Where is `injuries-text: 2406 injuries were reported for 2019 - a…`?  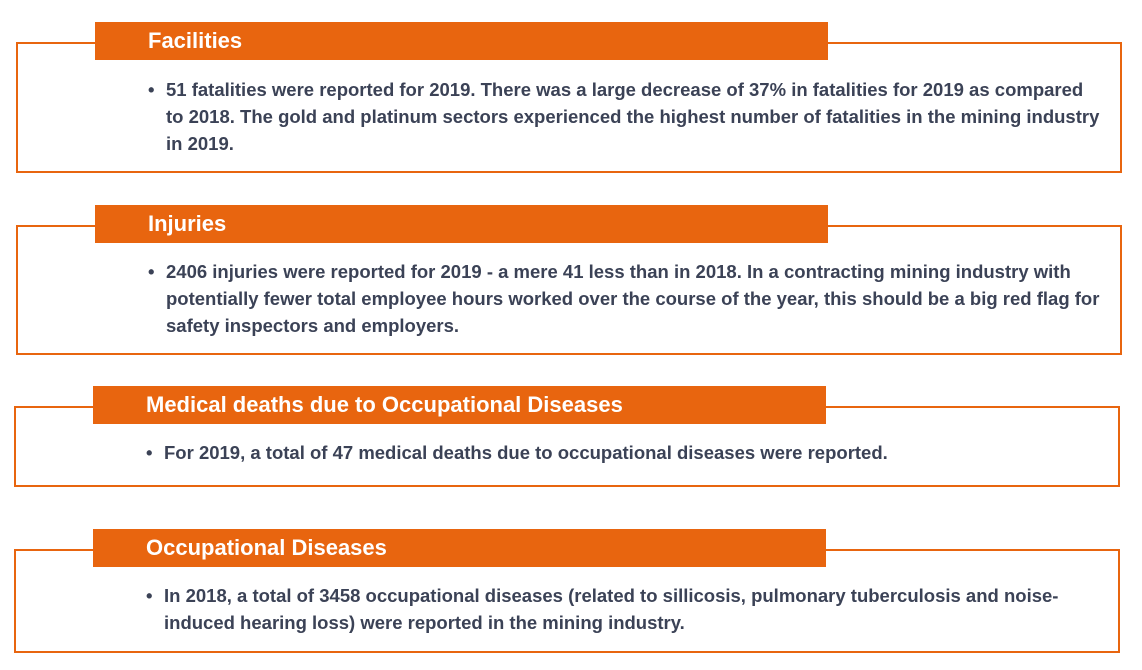 injuries-text: 2406 injuries were reported for 2019 - a… is located at coordinates (633, 298).